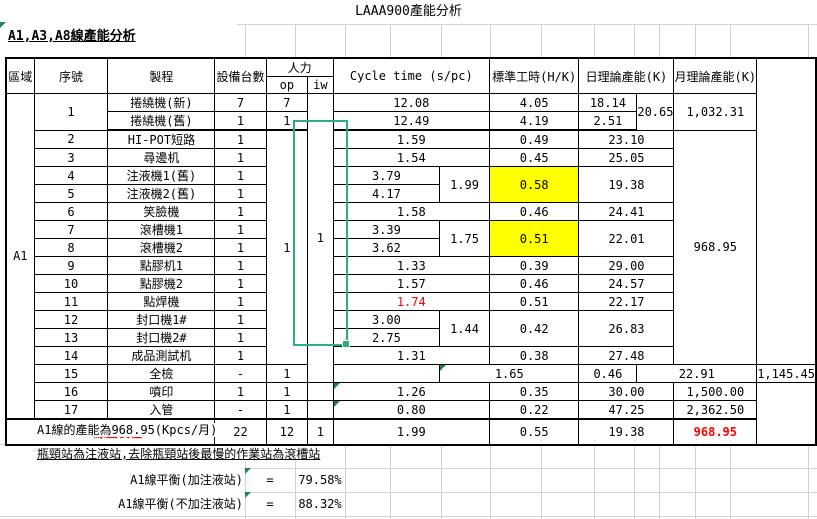  What do you see at coordinates (161, 319) in the screenshot?
I see `cell-r12-process: 封口機1#` at bounding box center [161, 319].